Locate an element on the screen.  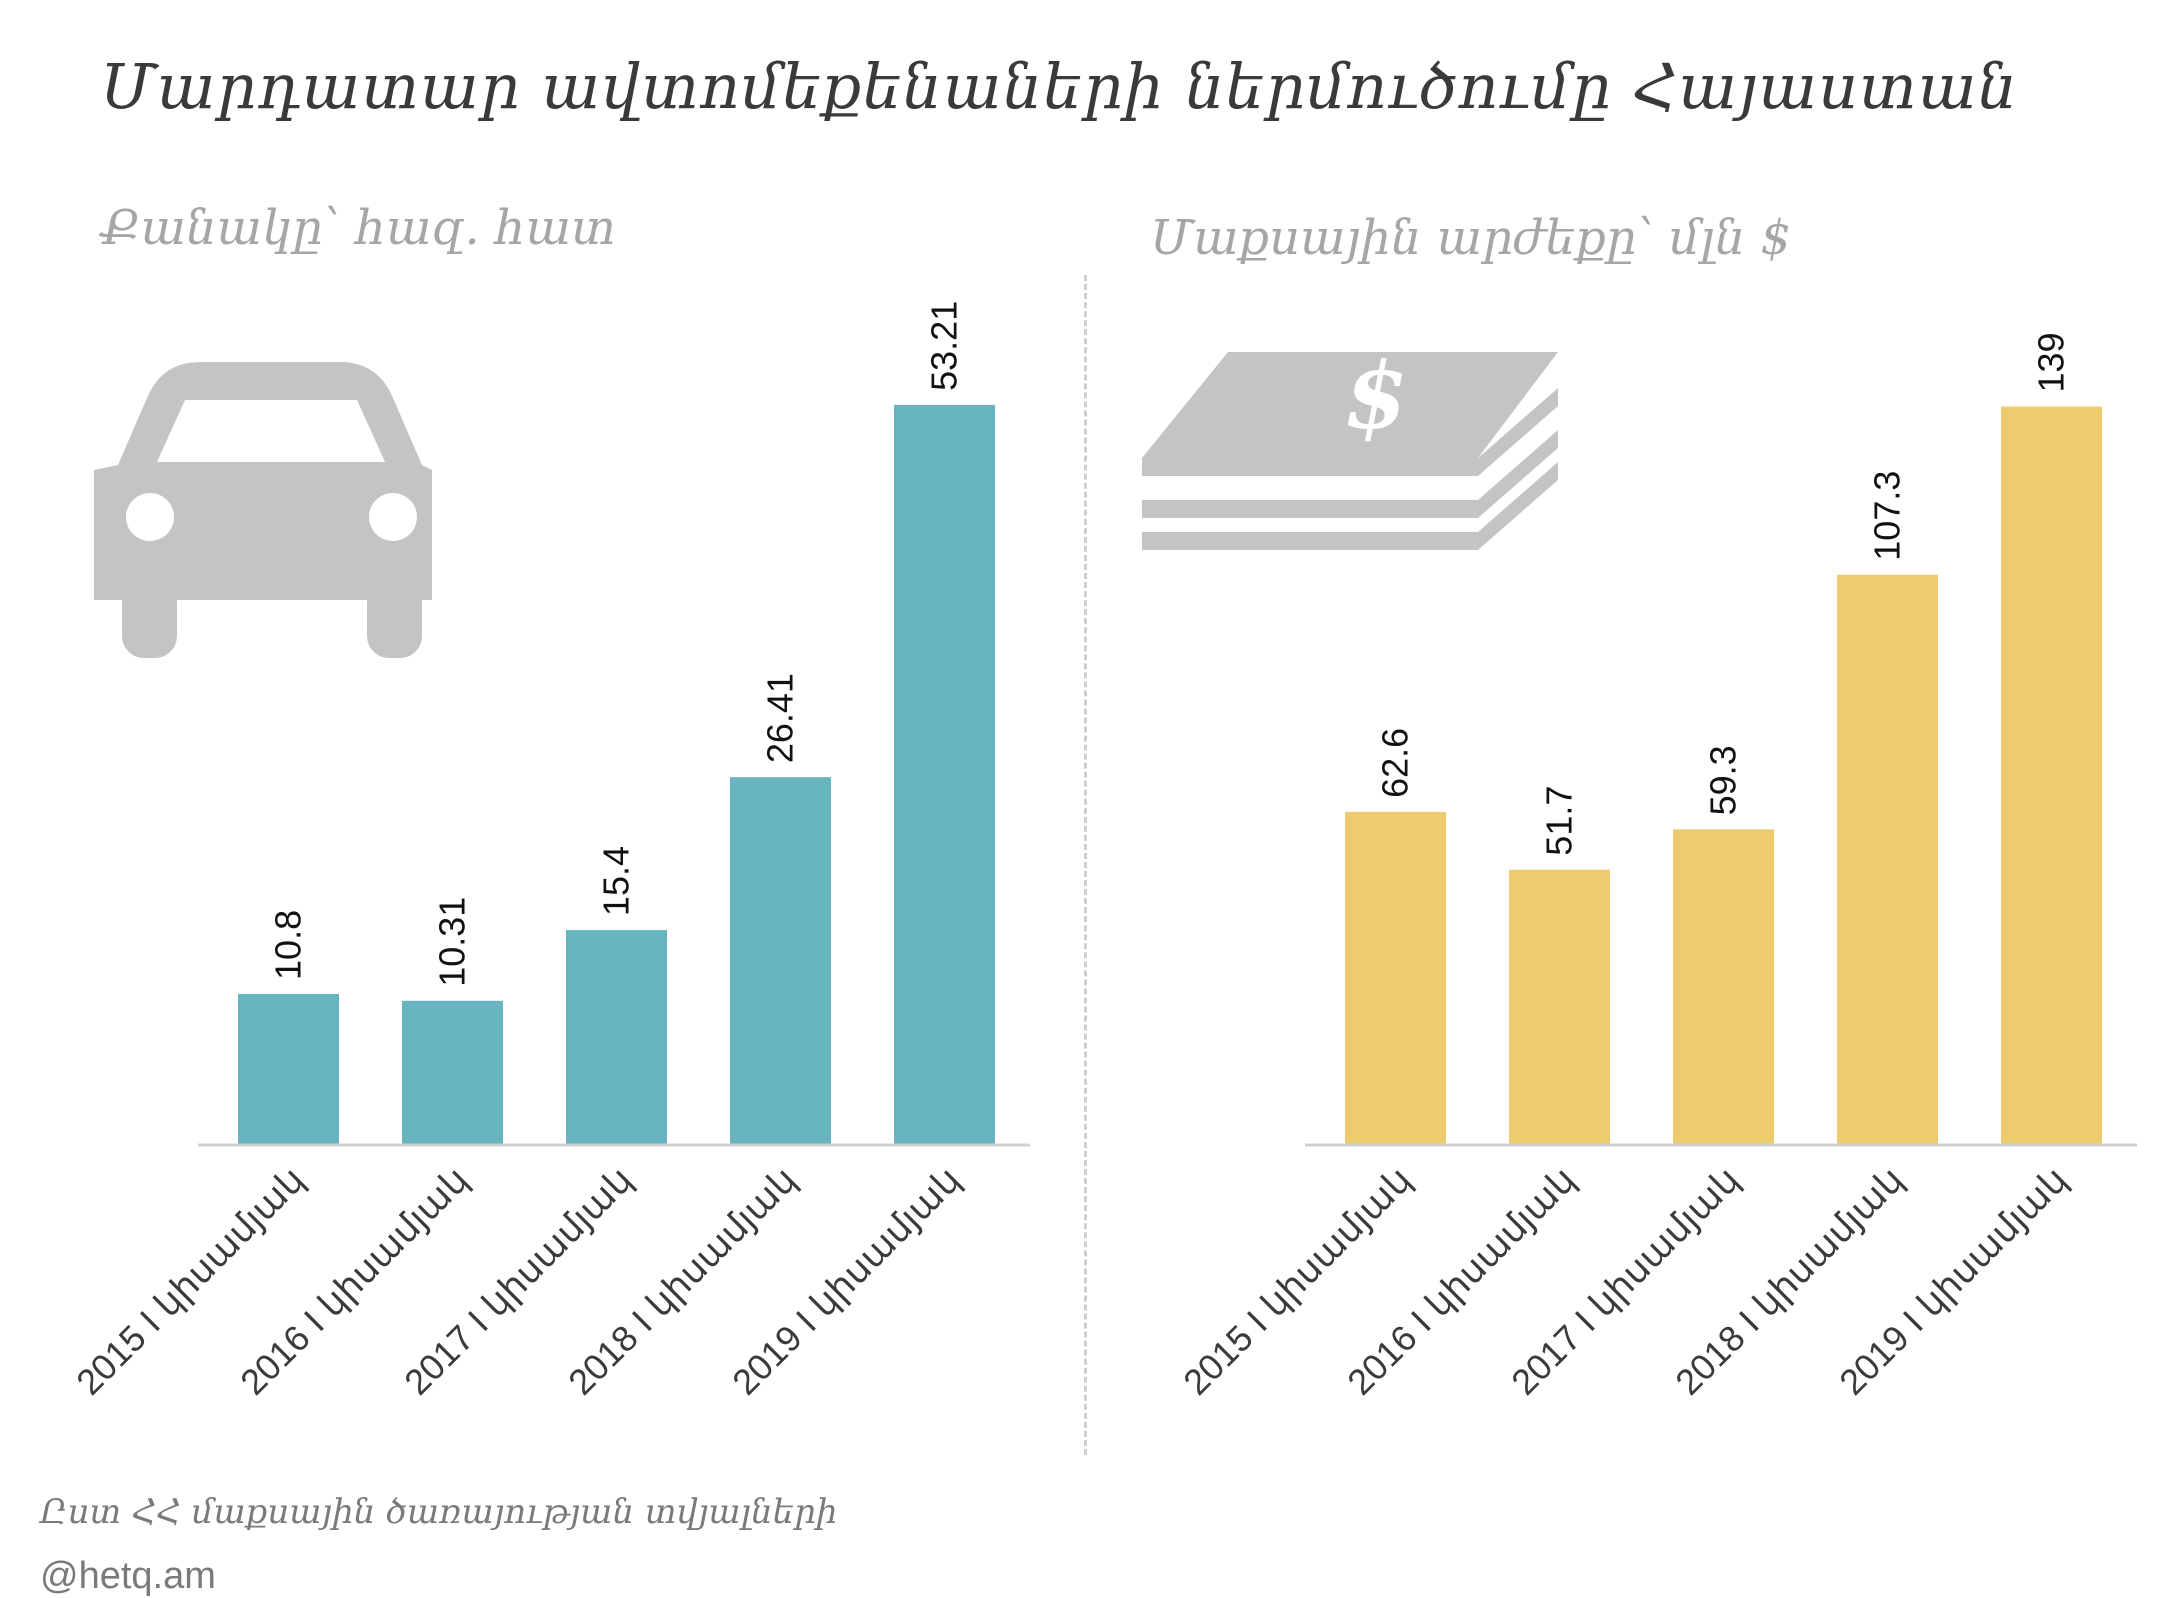
panel-divider is located at coordinates (1085, 865).